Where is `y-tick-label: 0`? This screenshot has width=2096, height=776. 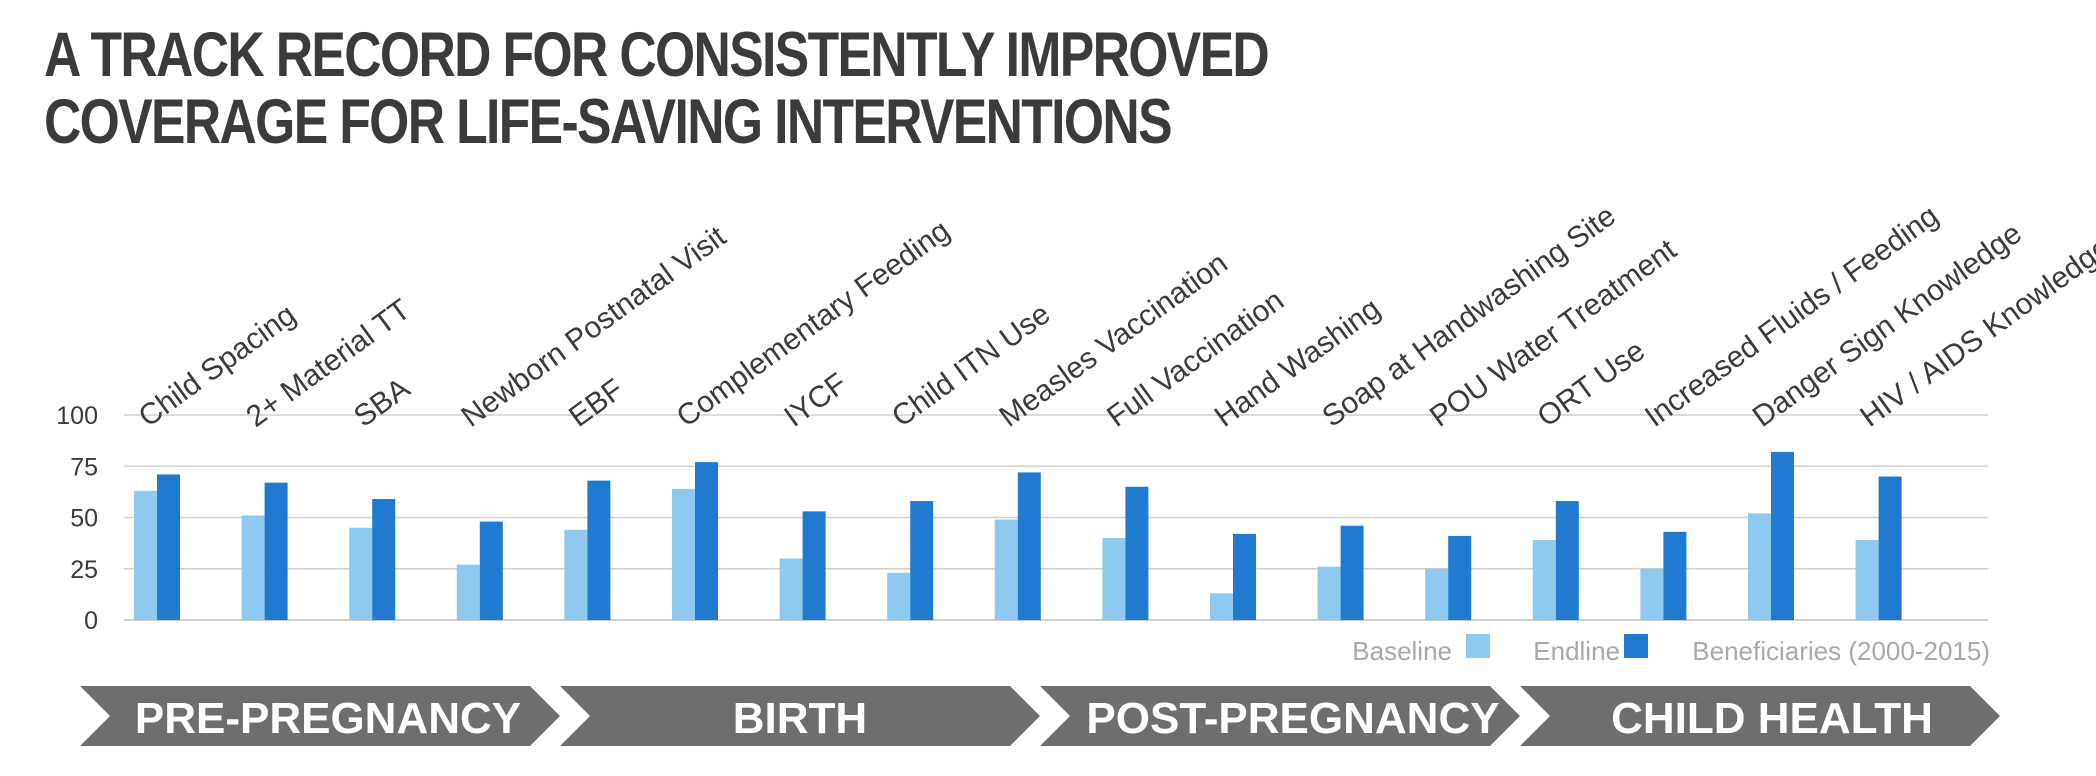
y-tick-label: 0 is located at coordinates (91, 621).